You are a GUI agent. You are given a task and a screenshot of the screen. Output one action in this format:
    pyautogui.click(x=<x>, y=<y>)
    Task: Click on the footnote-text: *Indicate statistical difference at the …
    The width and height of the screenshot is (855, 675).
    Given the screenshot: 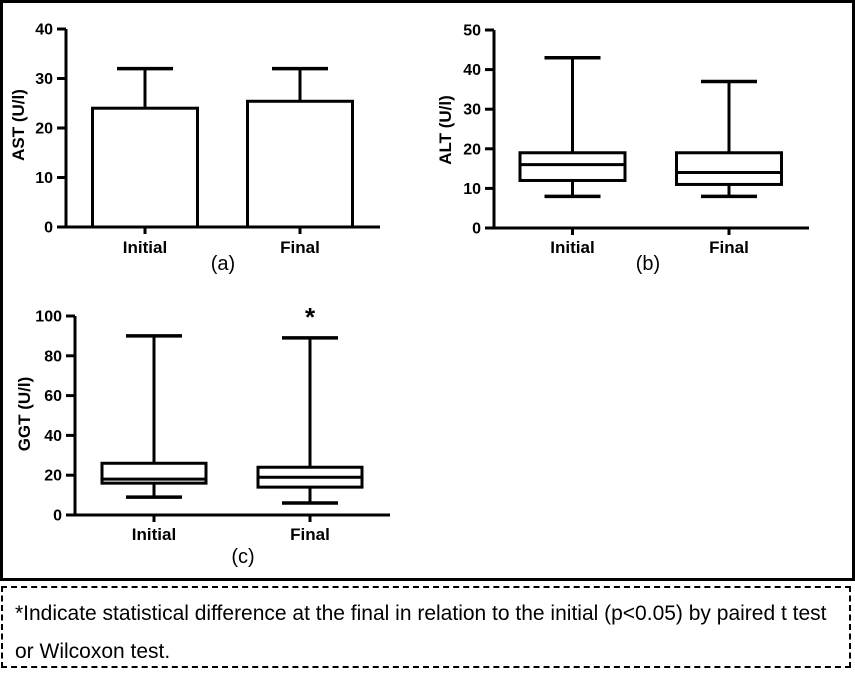 What is the action you would take?
    pyautogui.click(x=421, y=632)
    